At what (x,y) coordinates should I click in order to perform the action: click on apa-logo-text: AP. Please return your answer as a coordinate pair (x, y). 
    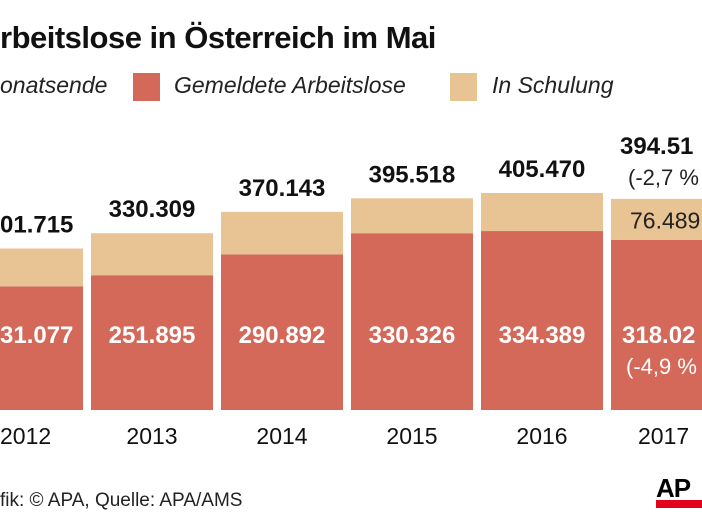
    Looking at the image, I should click on (673, 488).